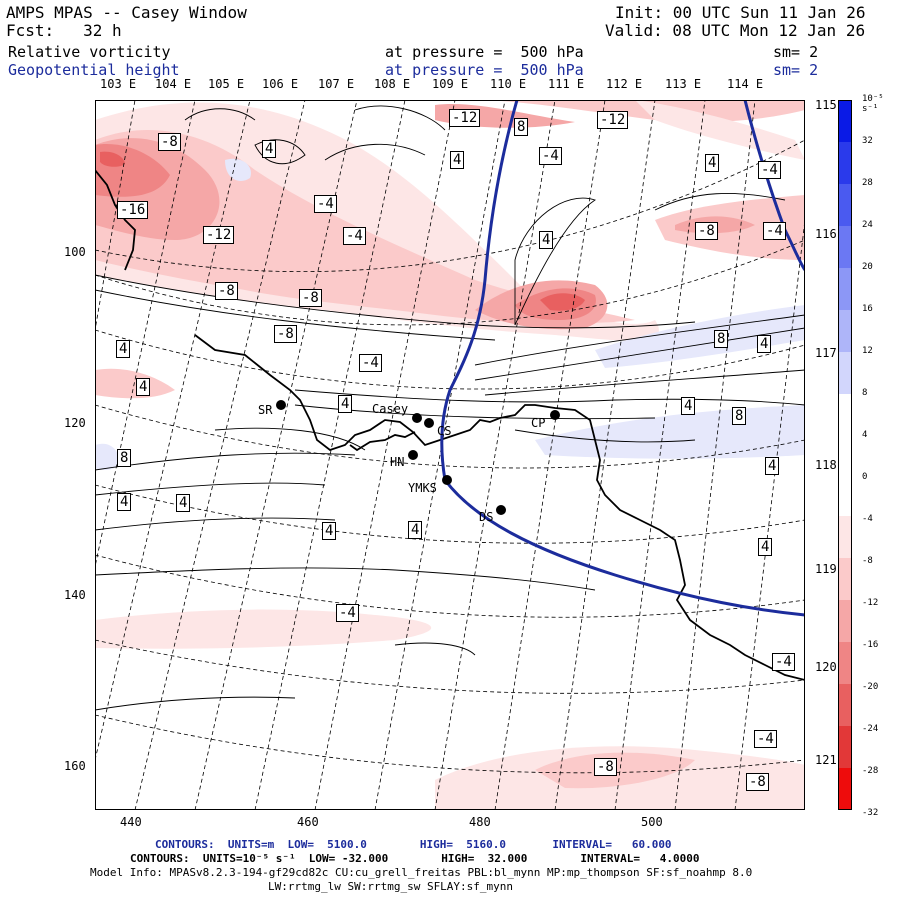  Describe the element at coordinates (89, 52) in the screenshot. I see `field1-name: Relative vorticity` at that location.